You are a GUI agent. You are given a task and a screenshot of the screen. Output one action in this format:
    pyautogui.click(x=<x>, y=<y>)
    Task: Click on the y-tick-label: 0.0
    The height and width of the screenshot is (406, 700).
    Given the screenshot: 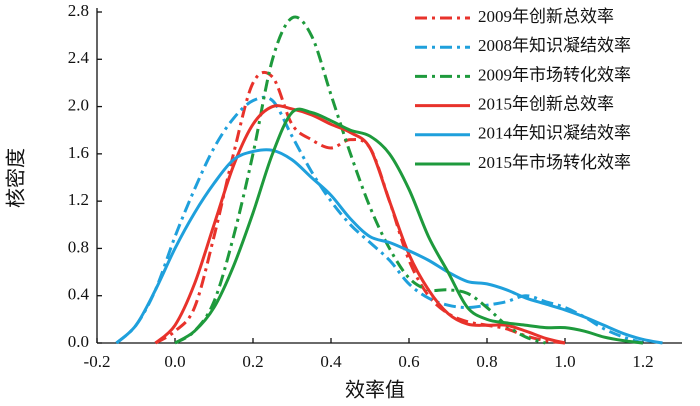 What is the action you would take?
    pyautogui.click(x=78, y=341)
    